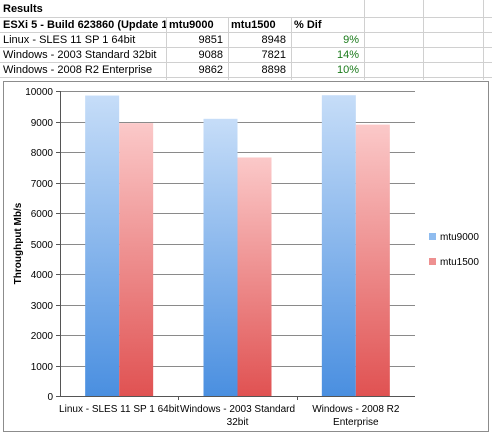 The image size is (492, 434). What do you see at coordinates (80, 55) in the screenshot?
I see `row-win2003-name: Windows - 2003 Standard 32bit` at bounding box center [80, 55].